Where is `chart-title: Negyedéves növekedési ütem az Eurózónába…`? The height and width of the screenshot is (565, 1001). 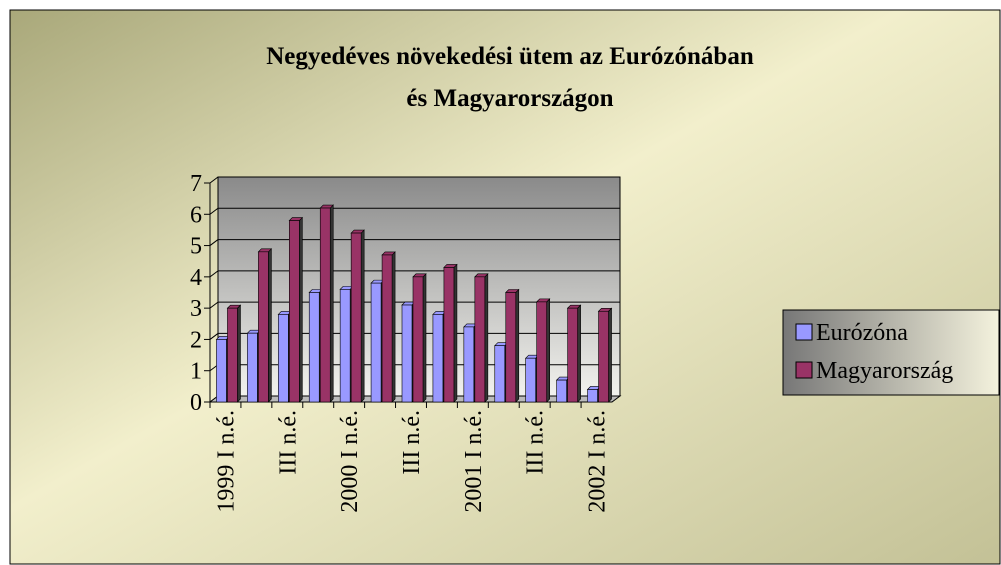
chart-title: Negyedéves növekedési ütem az Eurózónába… is located at coordinates (510, 77).